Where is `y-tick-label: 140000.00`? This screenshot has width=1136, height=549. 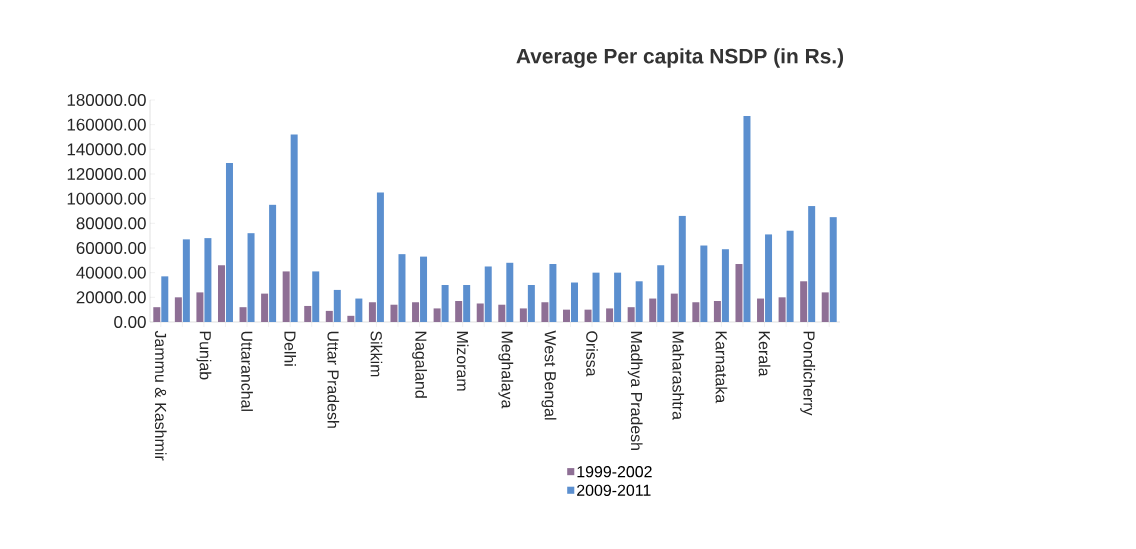 y-tick-label: 140000.00 is located at coordinates (106, 149).